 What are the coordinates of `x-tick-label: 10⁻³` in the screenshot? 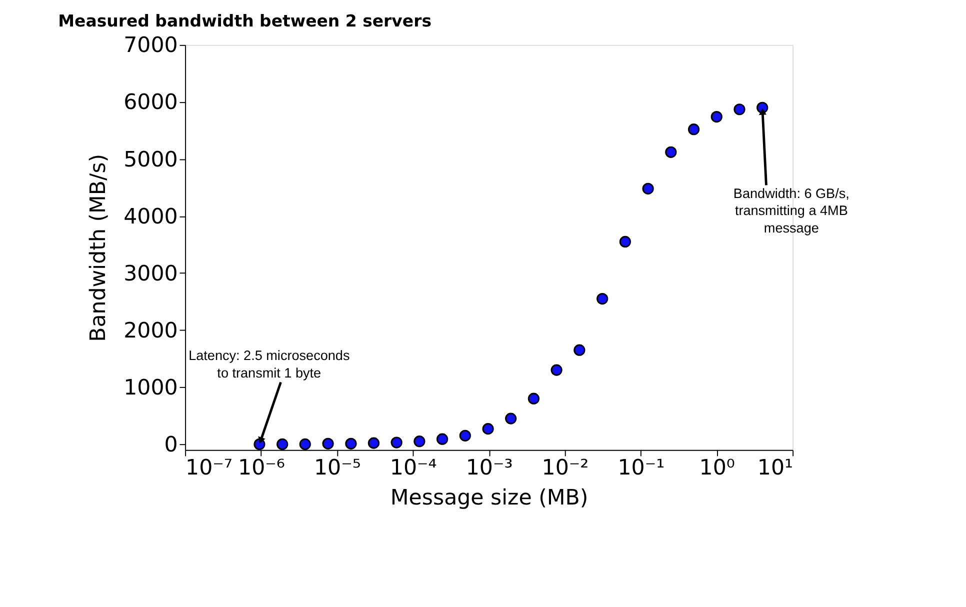 It's located at (489, 468).